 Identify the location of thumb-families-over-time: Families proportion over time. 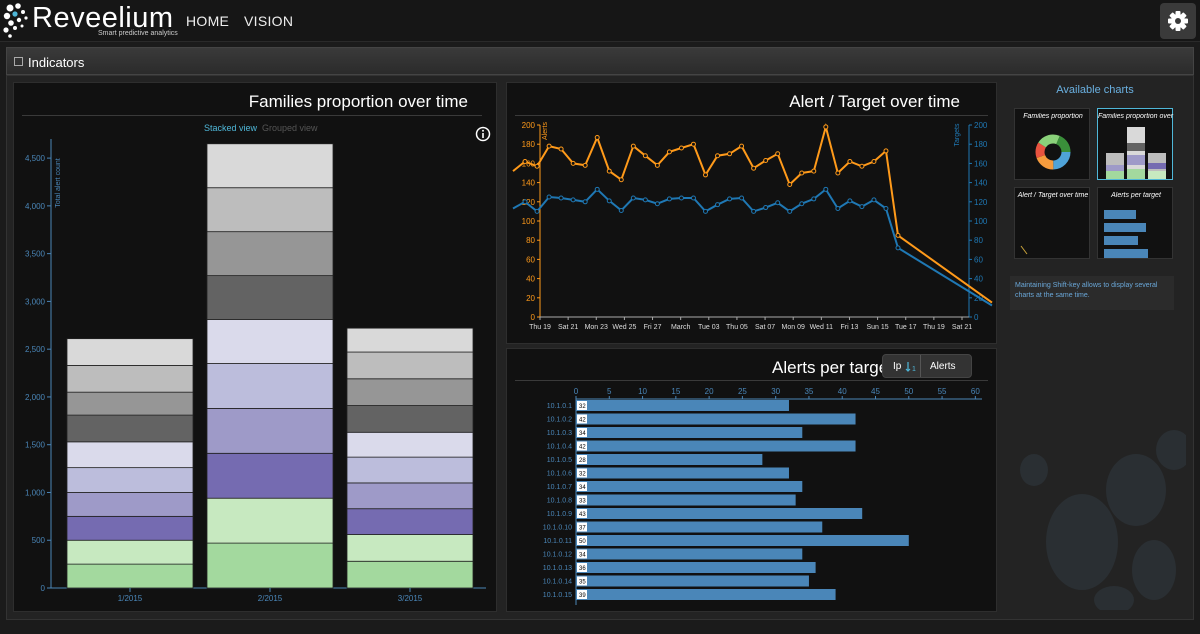
(1135, 144).